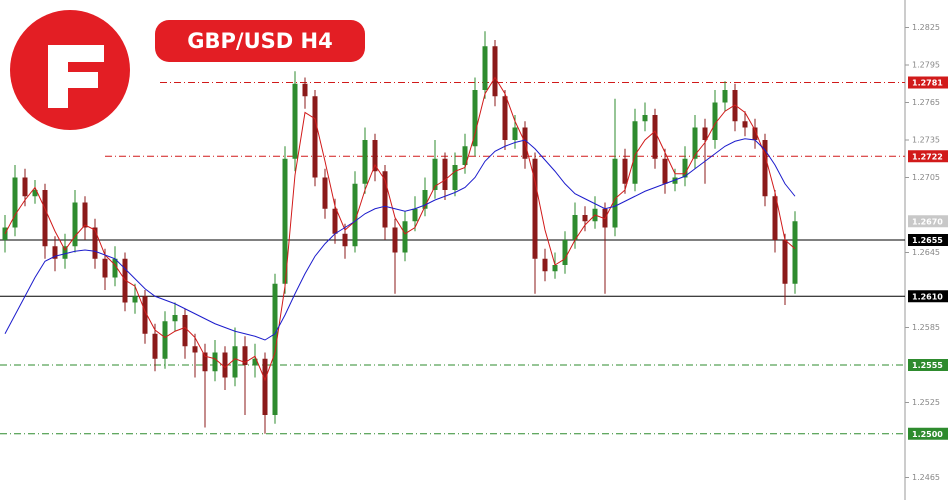 The image size is (950, 500). Describe the element at coordinates (926, 102) in the screenshot. I see `y-tick-label: 1.2765` at that location.